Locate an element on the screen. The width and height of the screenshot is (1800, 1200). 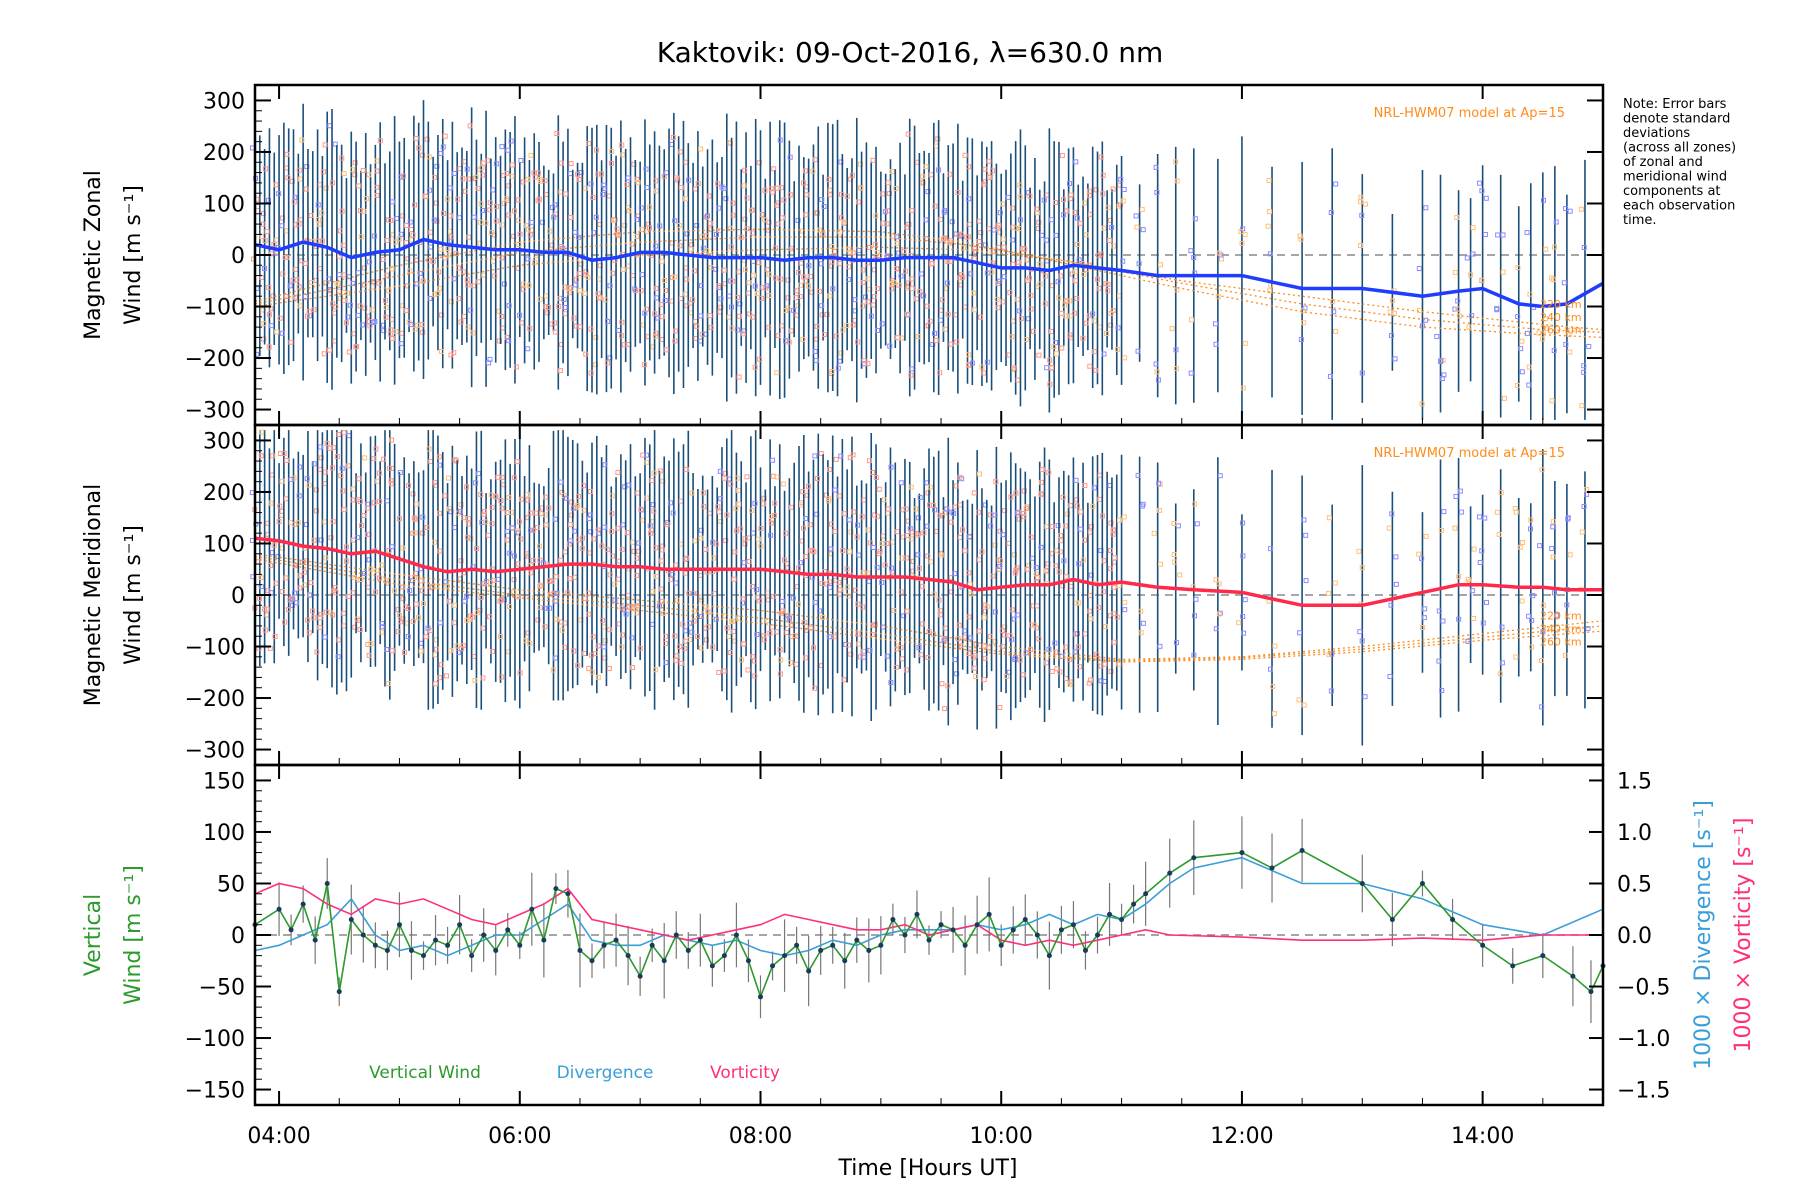
divergence-axis-title: 1000 × Divergence [s⁻¹] is located at coordinates (1703, 935).